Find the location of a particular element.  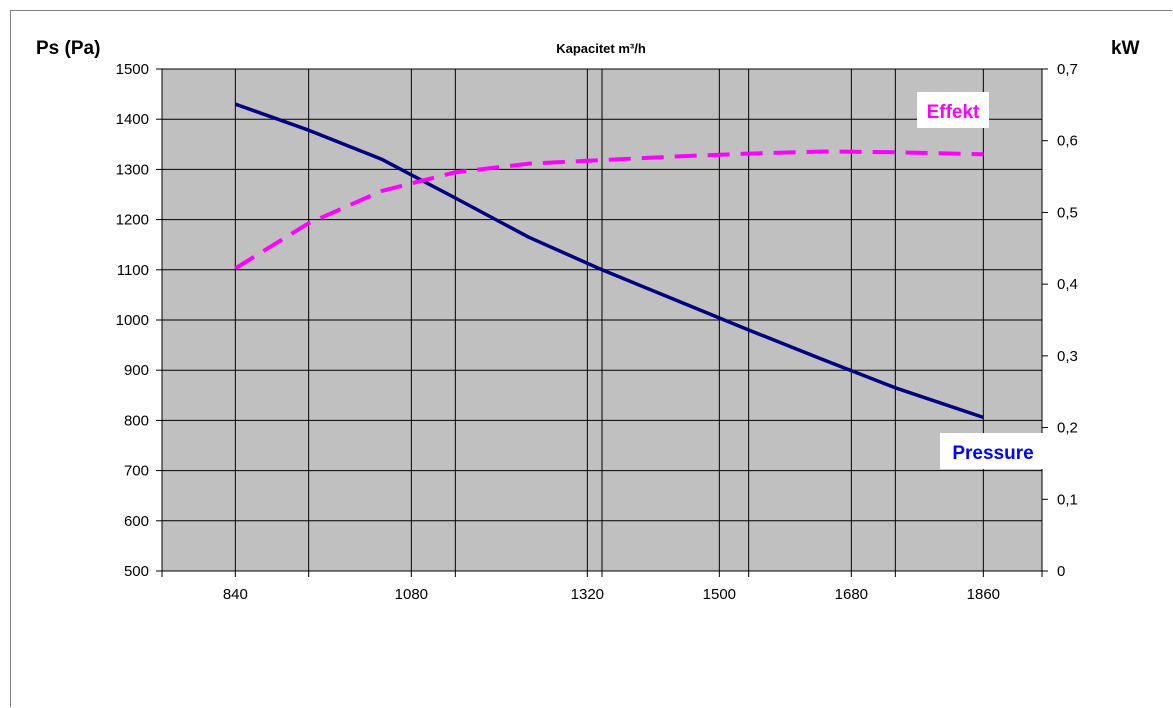

y-axis-title: Ps (Pa) is located at coordinates (68, 48).